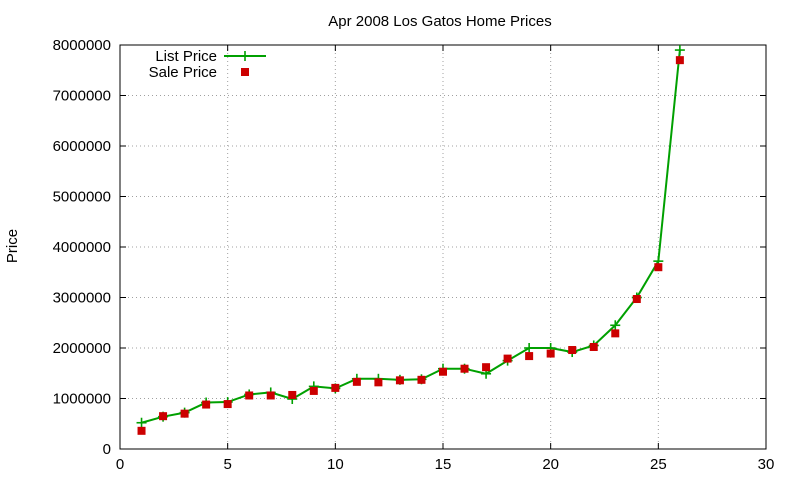  Describe the element at coordinates (550, 464) in the screenshot. I see `x-tick-label: 20` at that location.